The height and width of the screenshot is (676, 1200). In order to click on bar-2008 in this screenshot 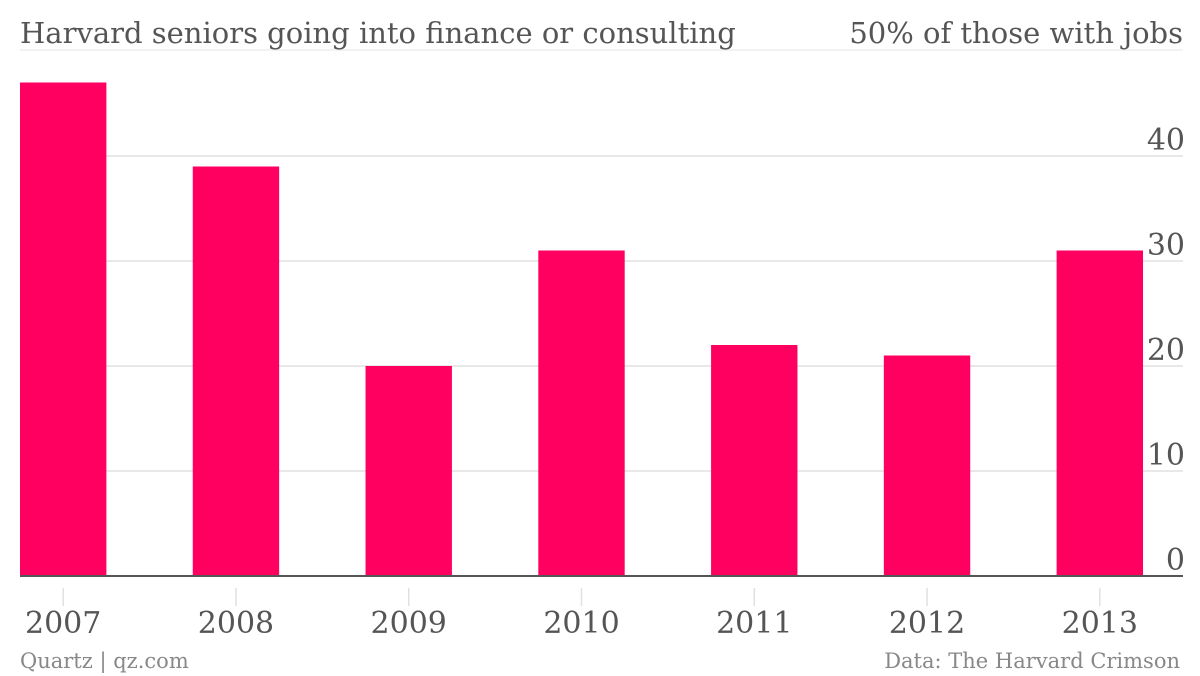, I will do `click(236, 371)`.